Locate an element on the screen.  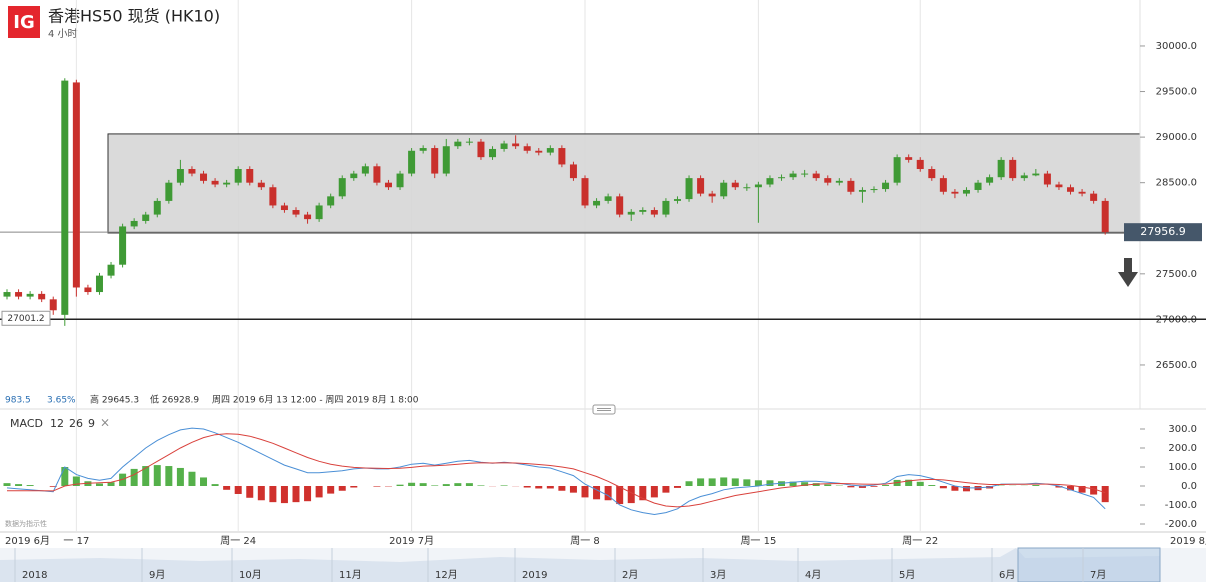
indicator-note: 数据为指示性 is located at coordinates (26, 523).